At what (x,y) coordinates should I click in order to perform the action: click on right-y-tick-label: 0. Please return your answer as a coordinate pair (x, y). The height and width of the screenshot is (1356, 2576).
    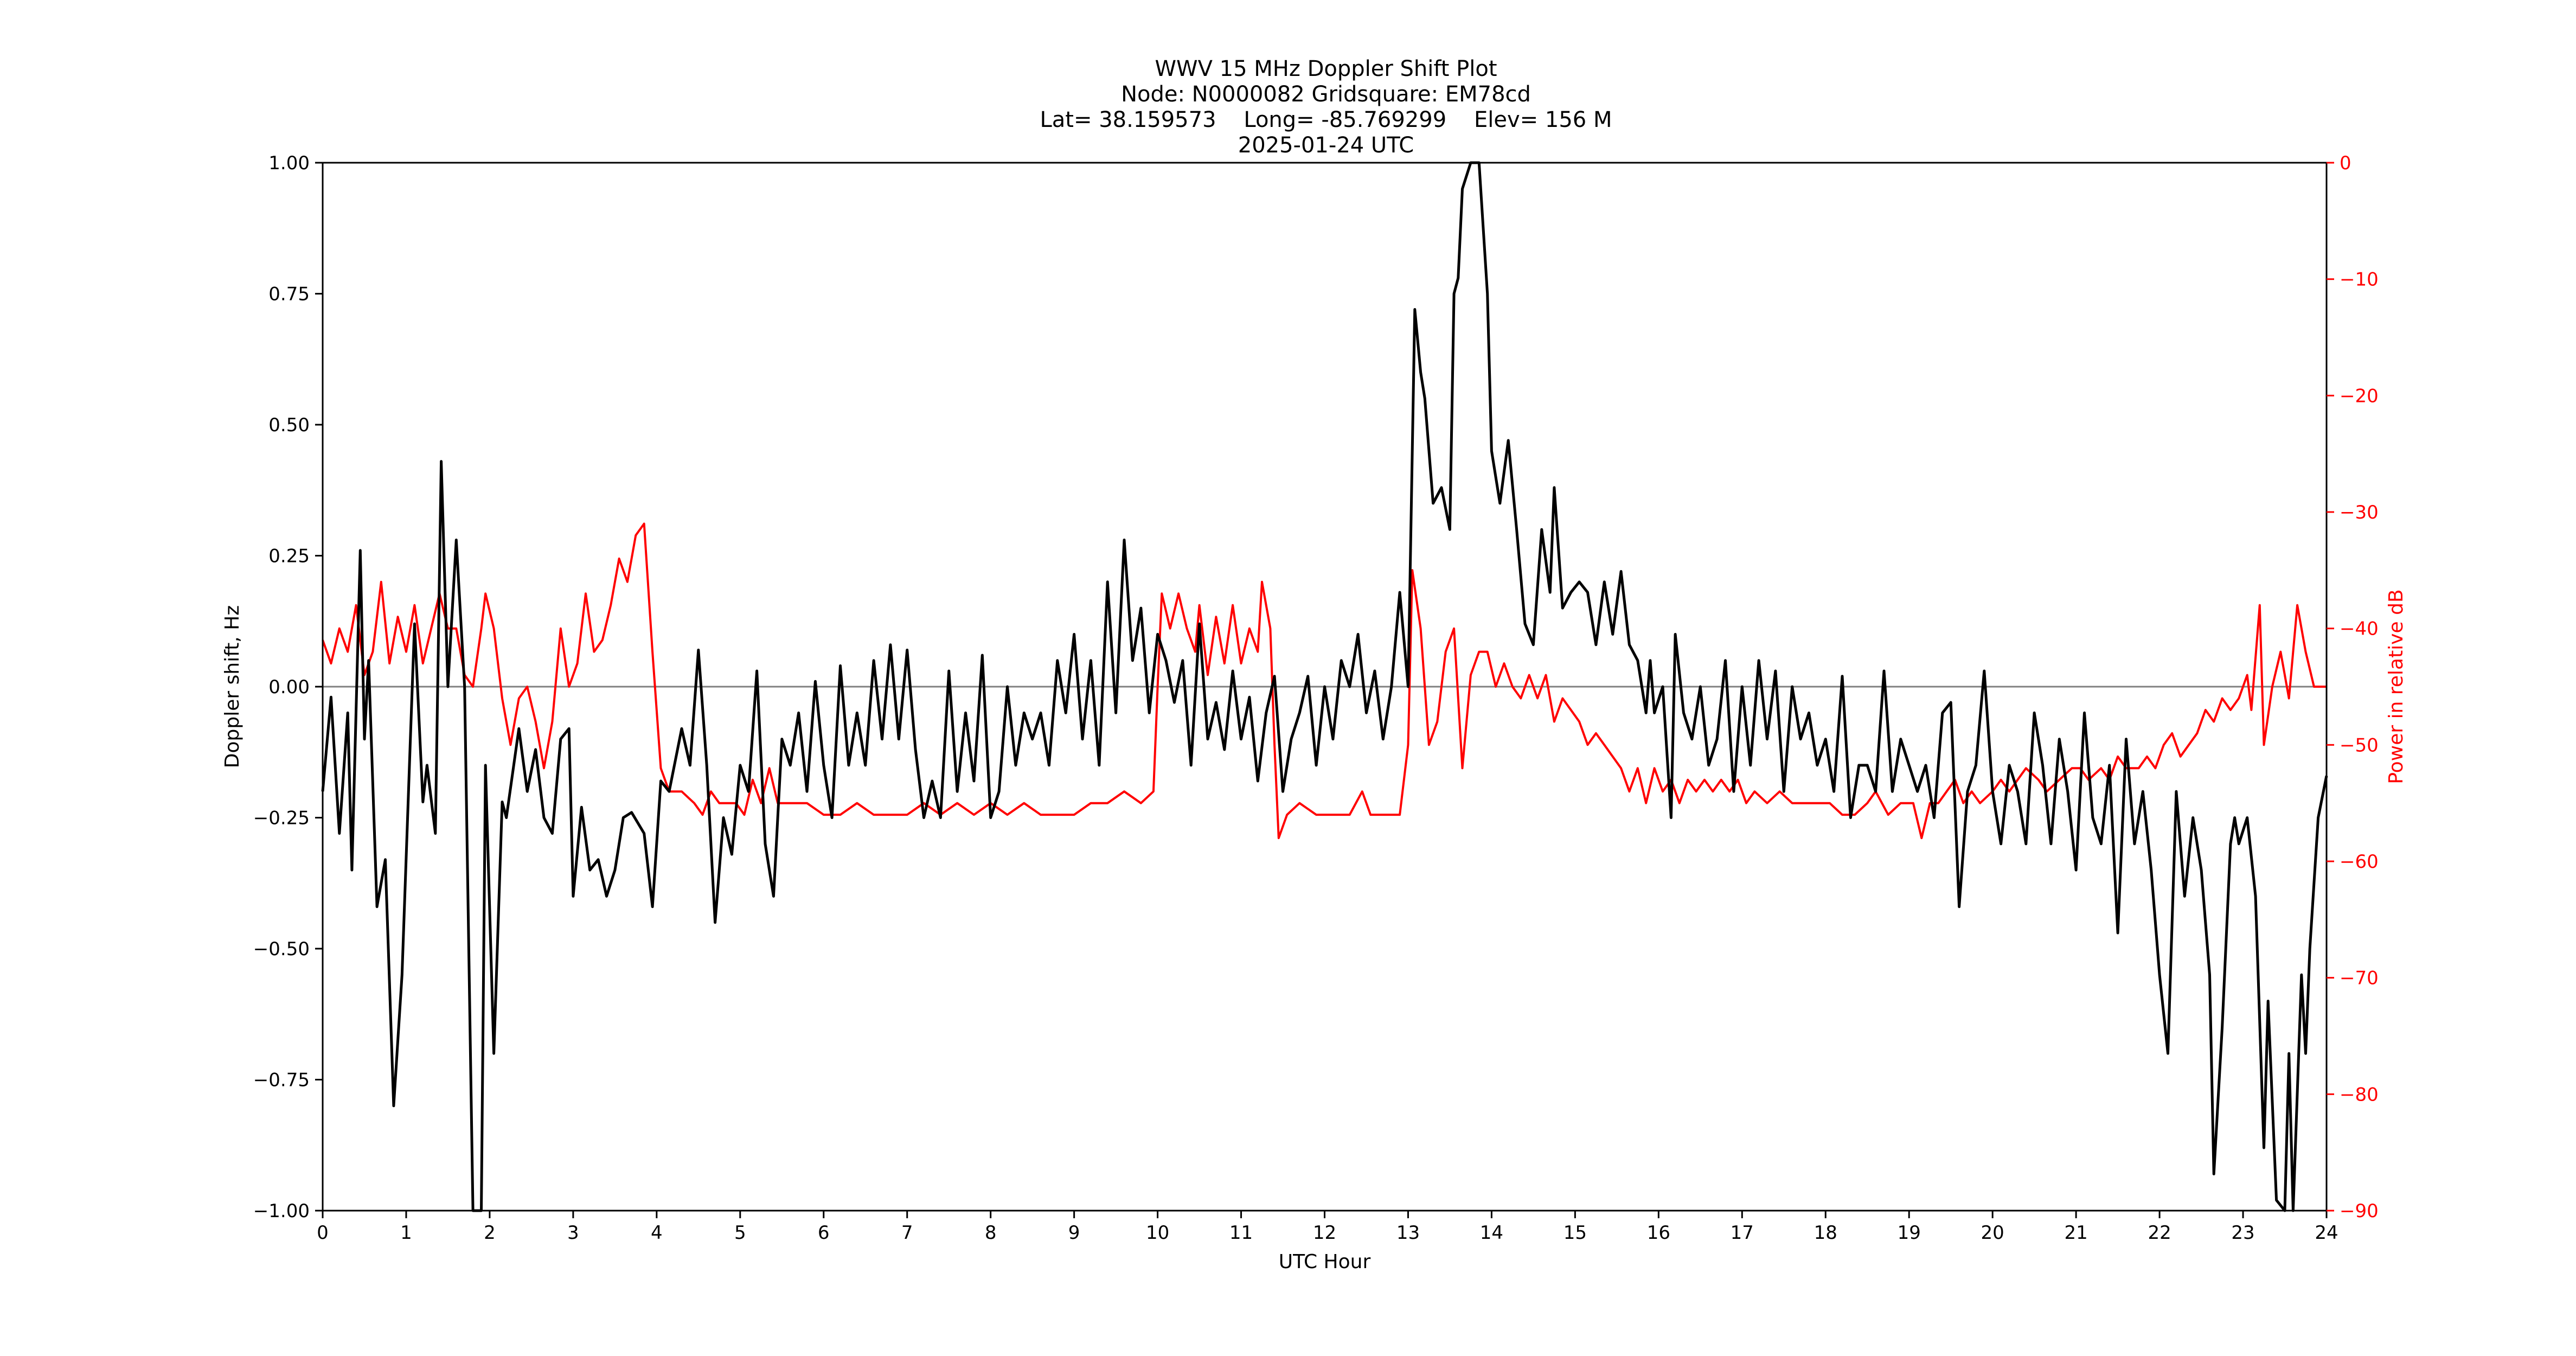
    Looking at the image, I should click on (2345, 163).